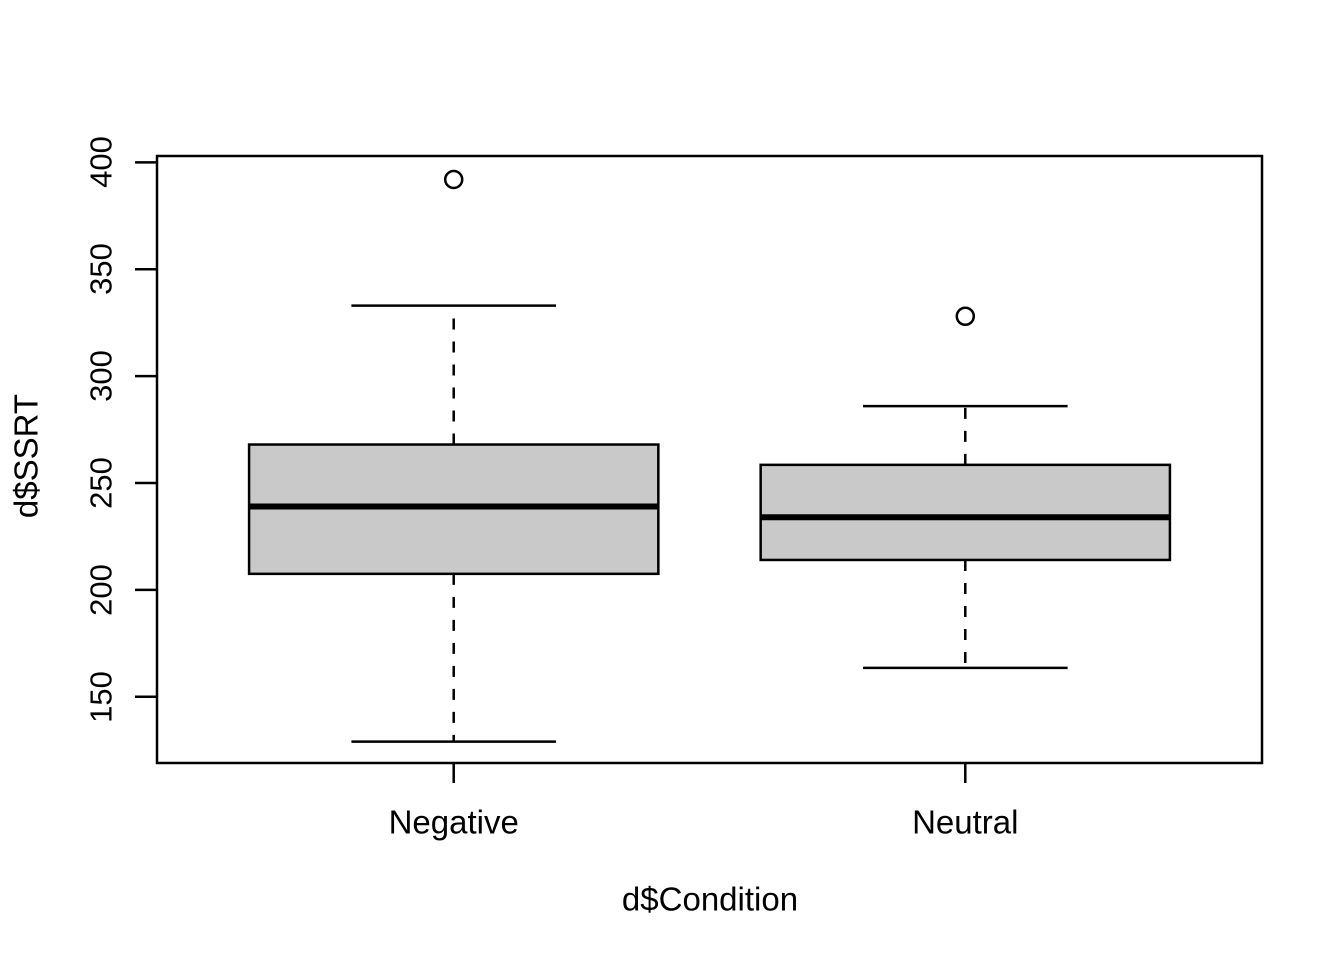 The width and height of the screenshot is (1344, 960). I want to click on y-axis-title: d$SSRT, so click(26, 456).